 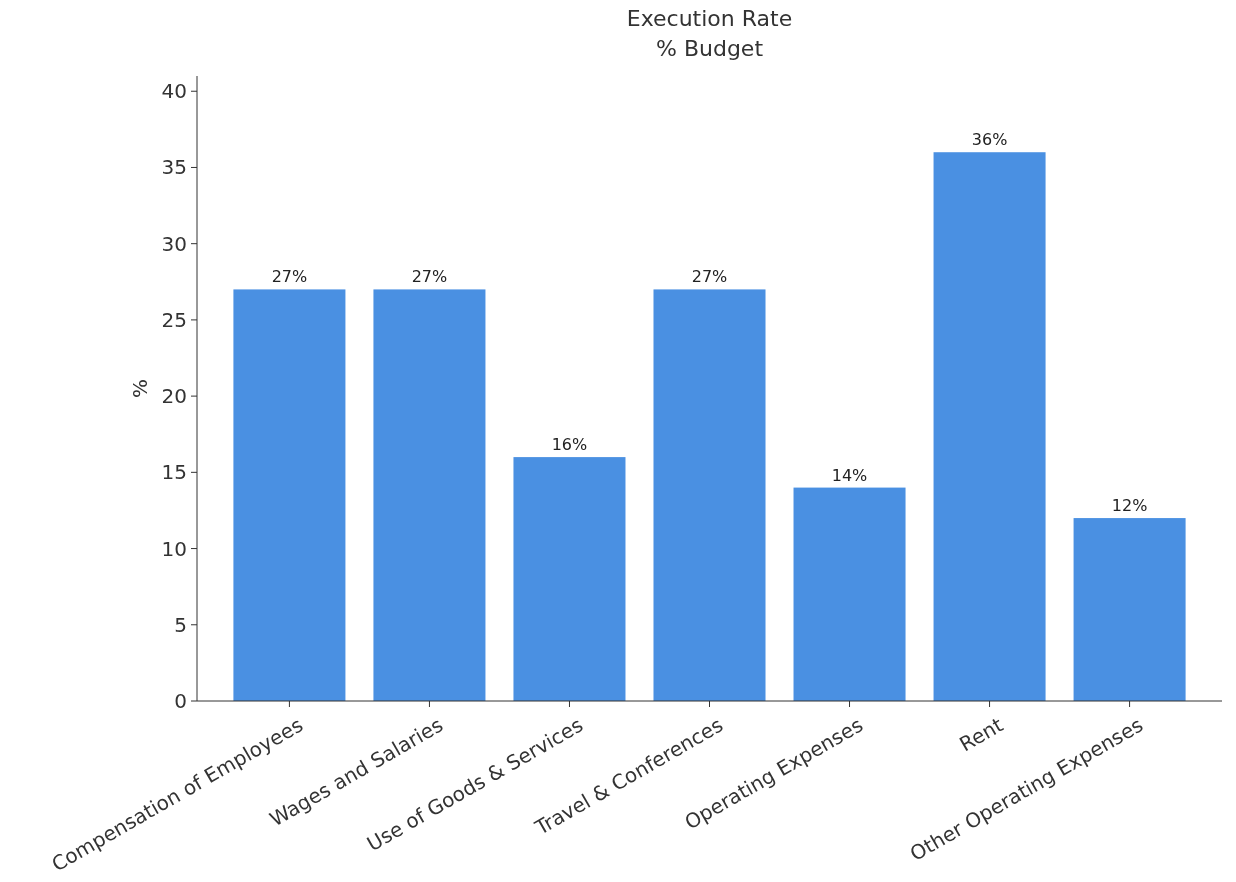 What do you see at coordinates (569, 445) in the screenshot?
I see `data-label: 16%` at bounding box center [569, 445].